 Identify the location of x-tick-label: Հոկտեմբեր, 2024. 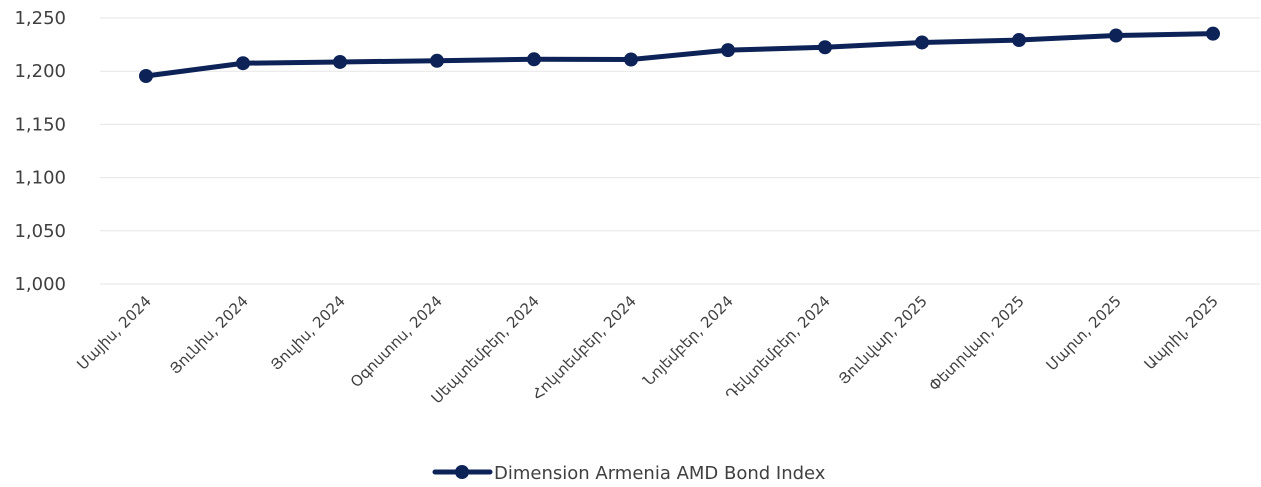
(583, 347).